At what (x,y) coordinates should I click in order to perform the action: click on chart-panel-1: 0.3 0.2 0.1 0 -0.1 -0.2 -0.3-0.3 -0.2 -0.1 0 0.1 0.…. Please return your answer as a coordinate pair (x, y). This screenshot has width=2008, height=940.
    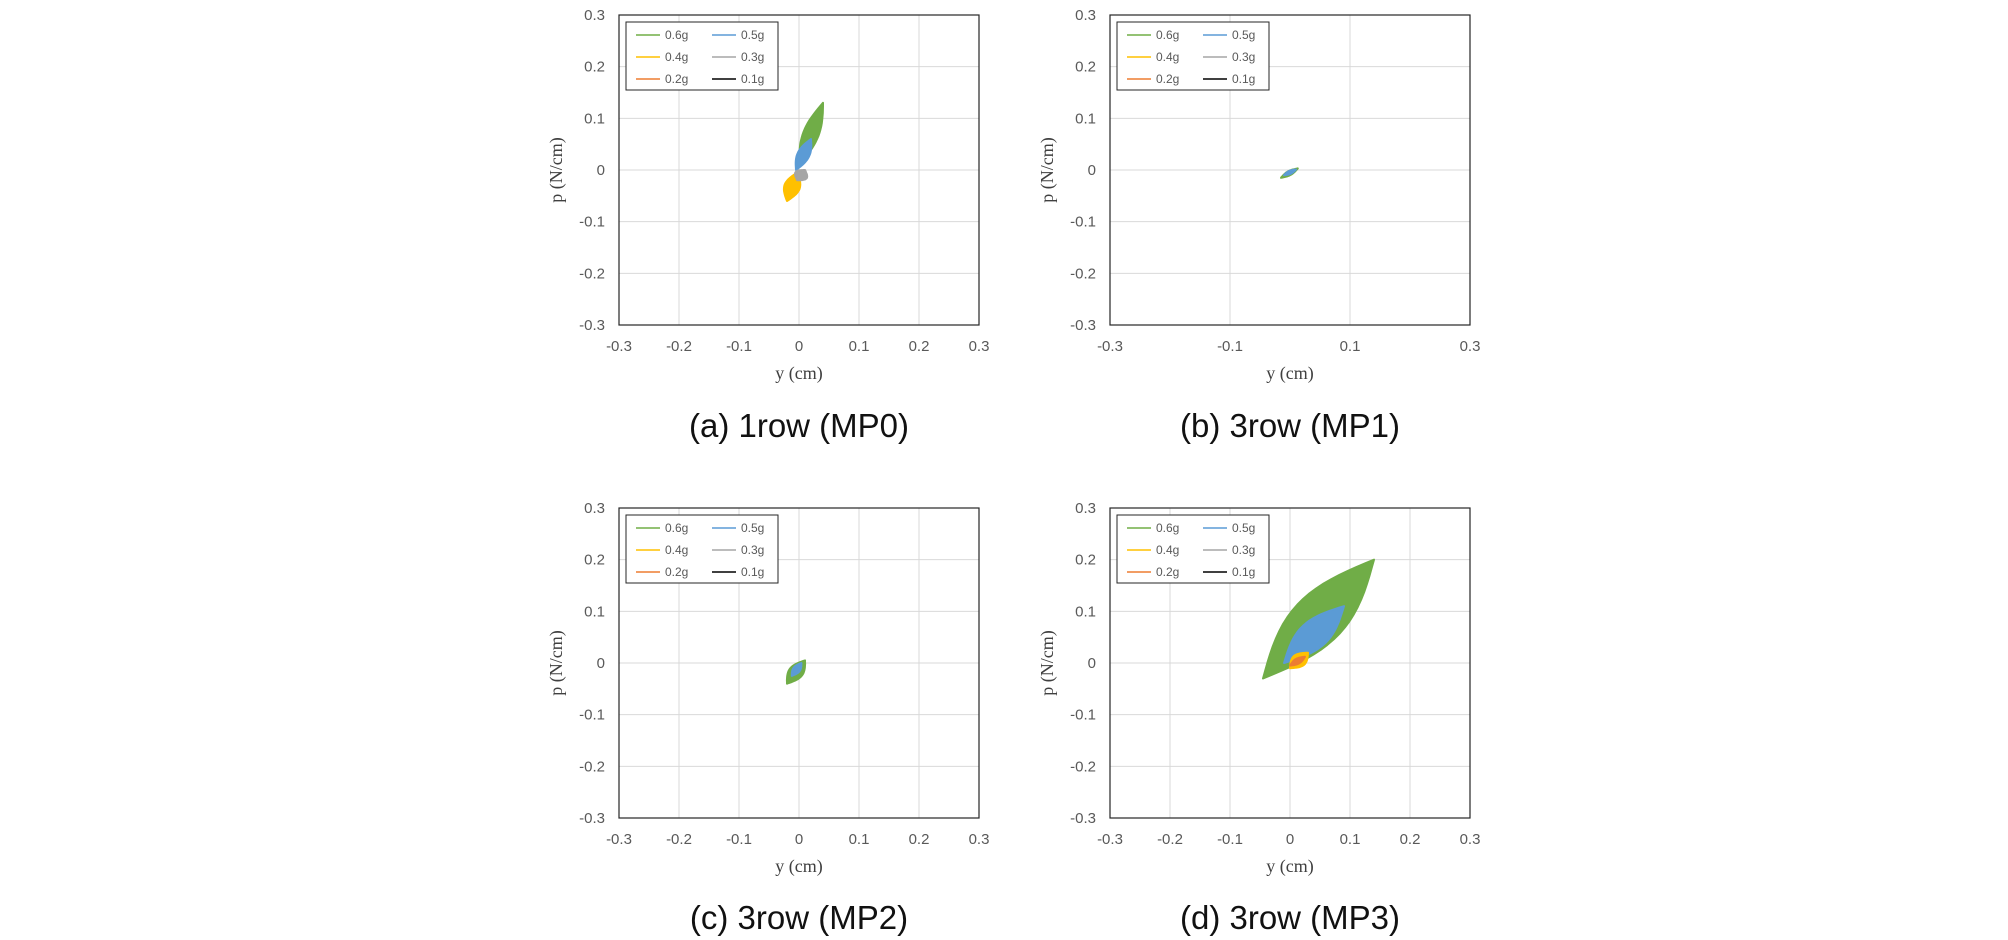
    Looking at the image, I should click on (767, 225).